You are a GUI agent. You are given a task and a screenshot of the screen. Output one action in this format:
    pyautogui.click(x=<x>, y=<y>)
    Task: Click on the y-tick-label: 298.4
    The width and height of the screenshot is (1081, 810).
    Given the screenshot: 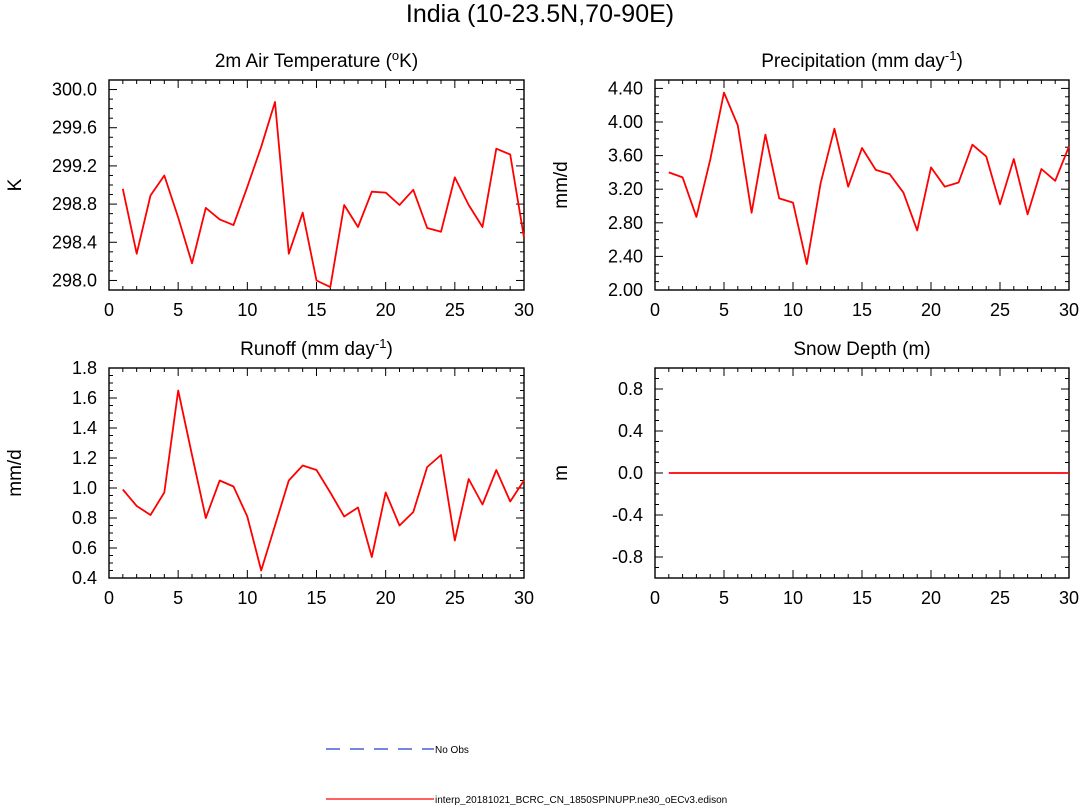 What is the action you would take?
    pyautogui.click(x=74, y=242)
    